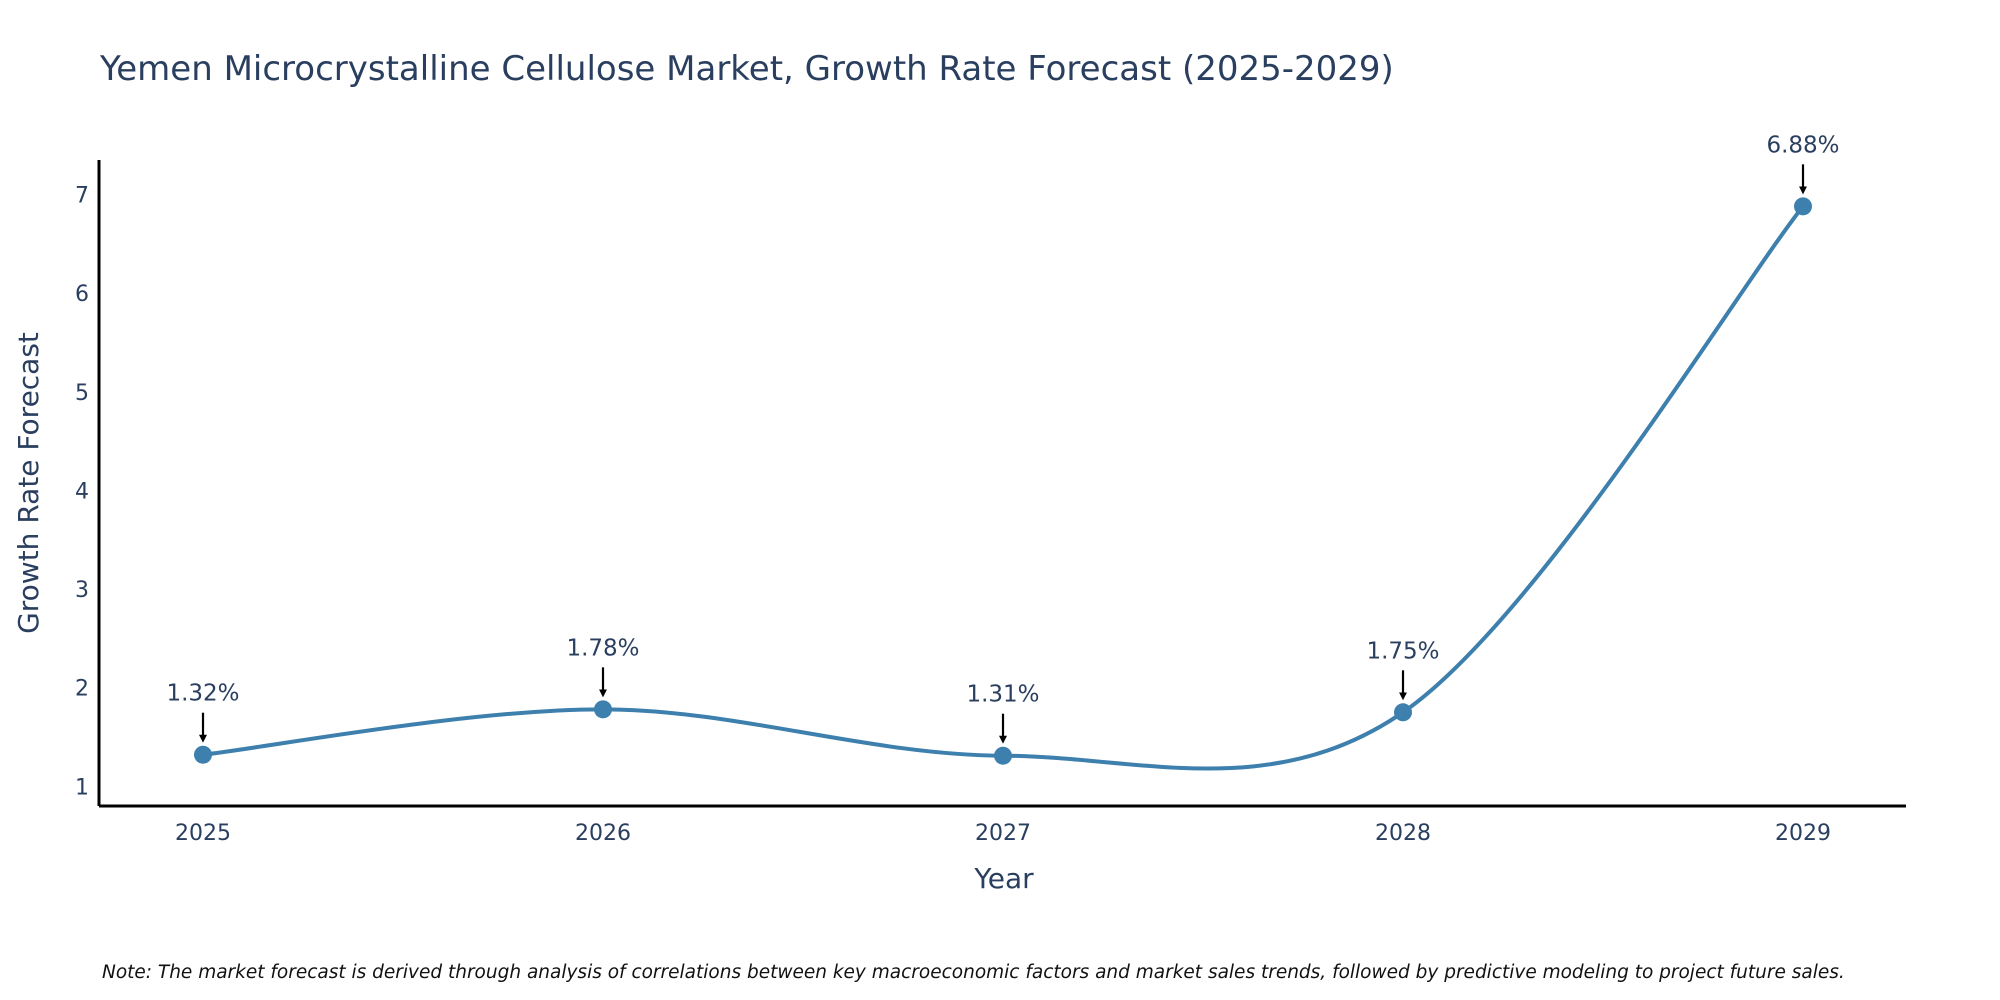  Describe the element at coordinates (82, 393) in the screenshot. I see `y-tick-label: 5` at that location.